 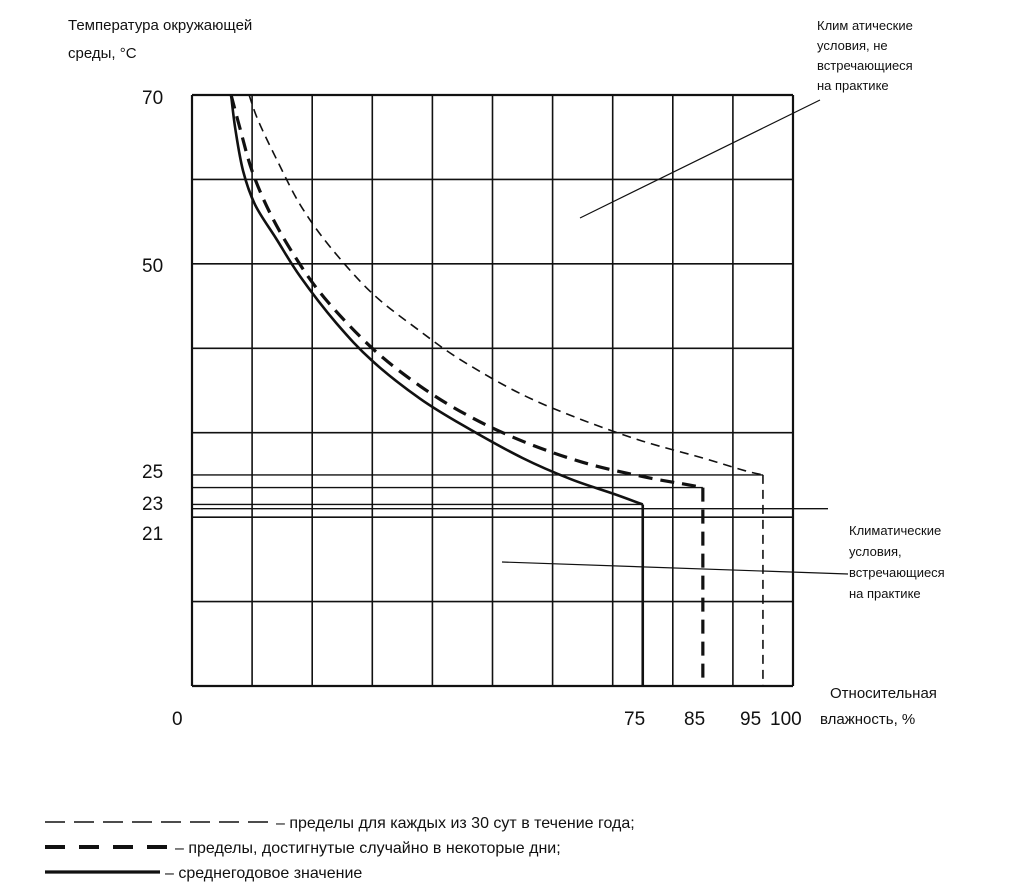 What do you see at coordinates (263, 873) in the screenshot?
I see `legend-label: – среднегодовое значение` at bounding box center [263, 873].